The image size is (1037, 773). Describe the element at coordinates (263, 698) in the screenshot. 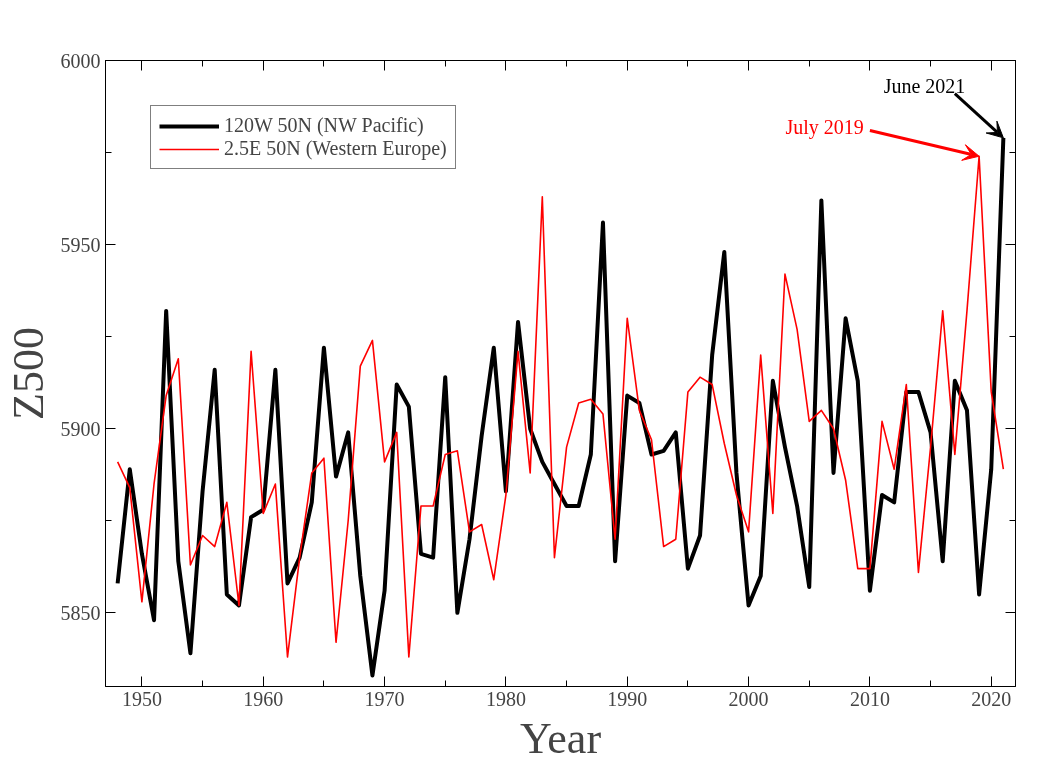

I see `x-tick-label: 1960` at that location.